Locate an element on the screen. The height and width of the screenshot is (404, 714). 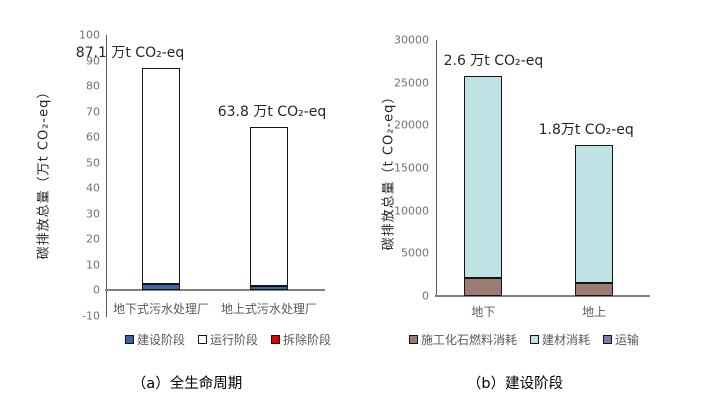
legend-label: 运输 is located at coordinates (627, 340).